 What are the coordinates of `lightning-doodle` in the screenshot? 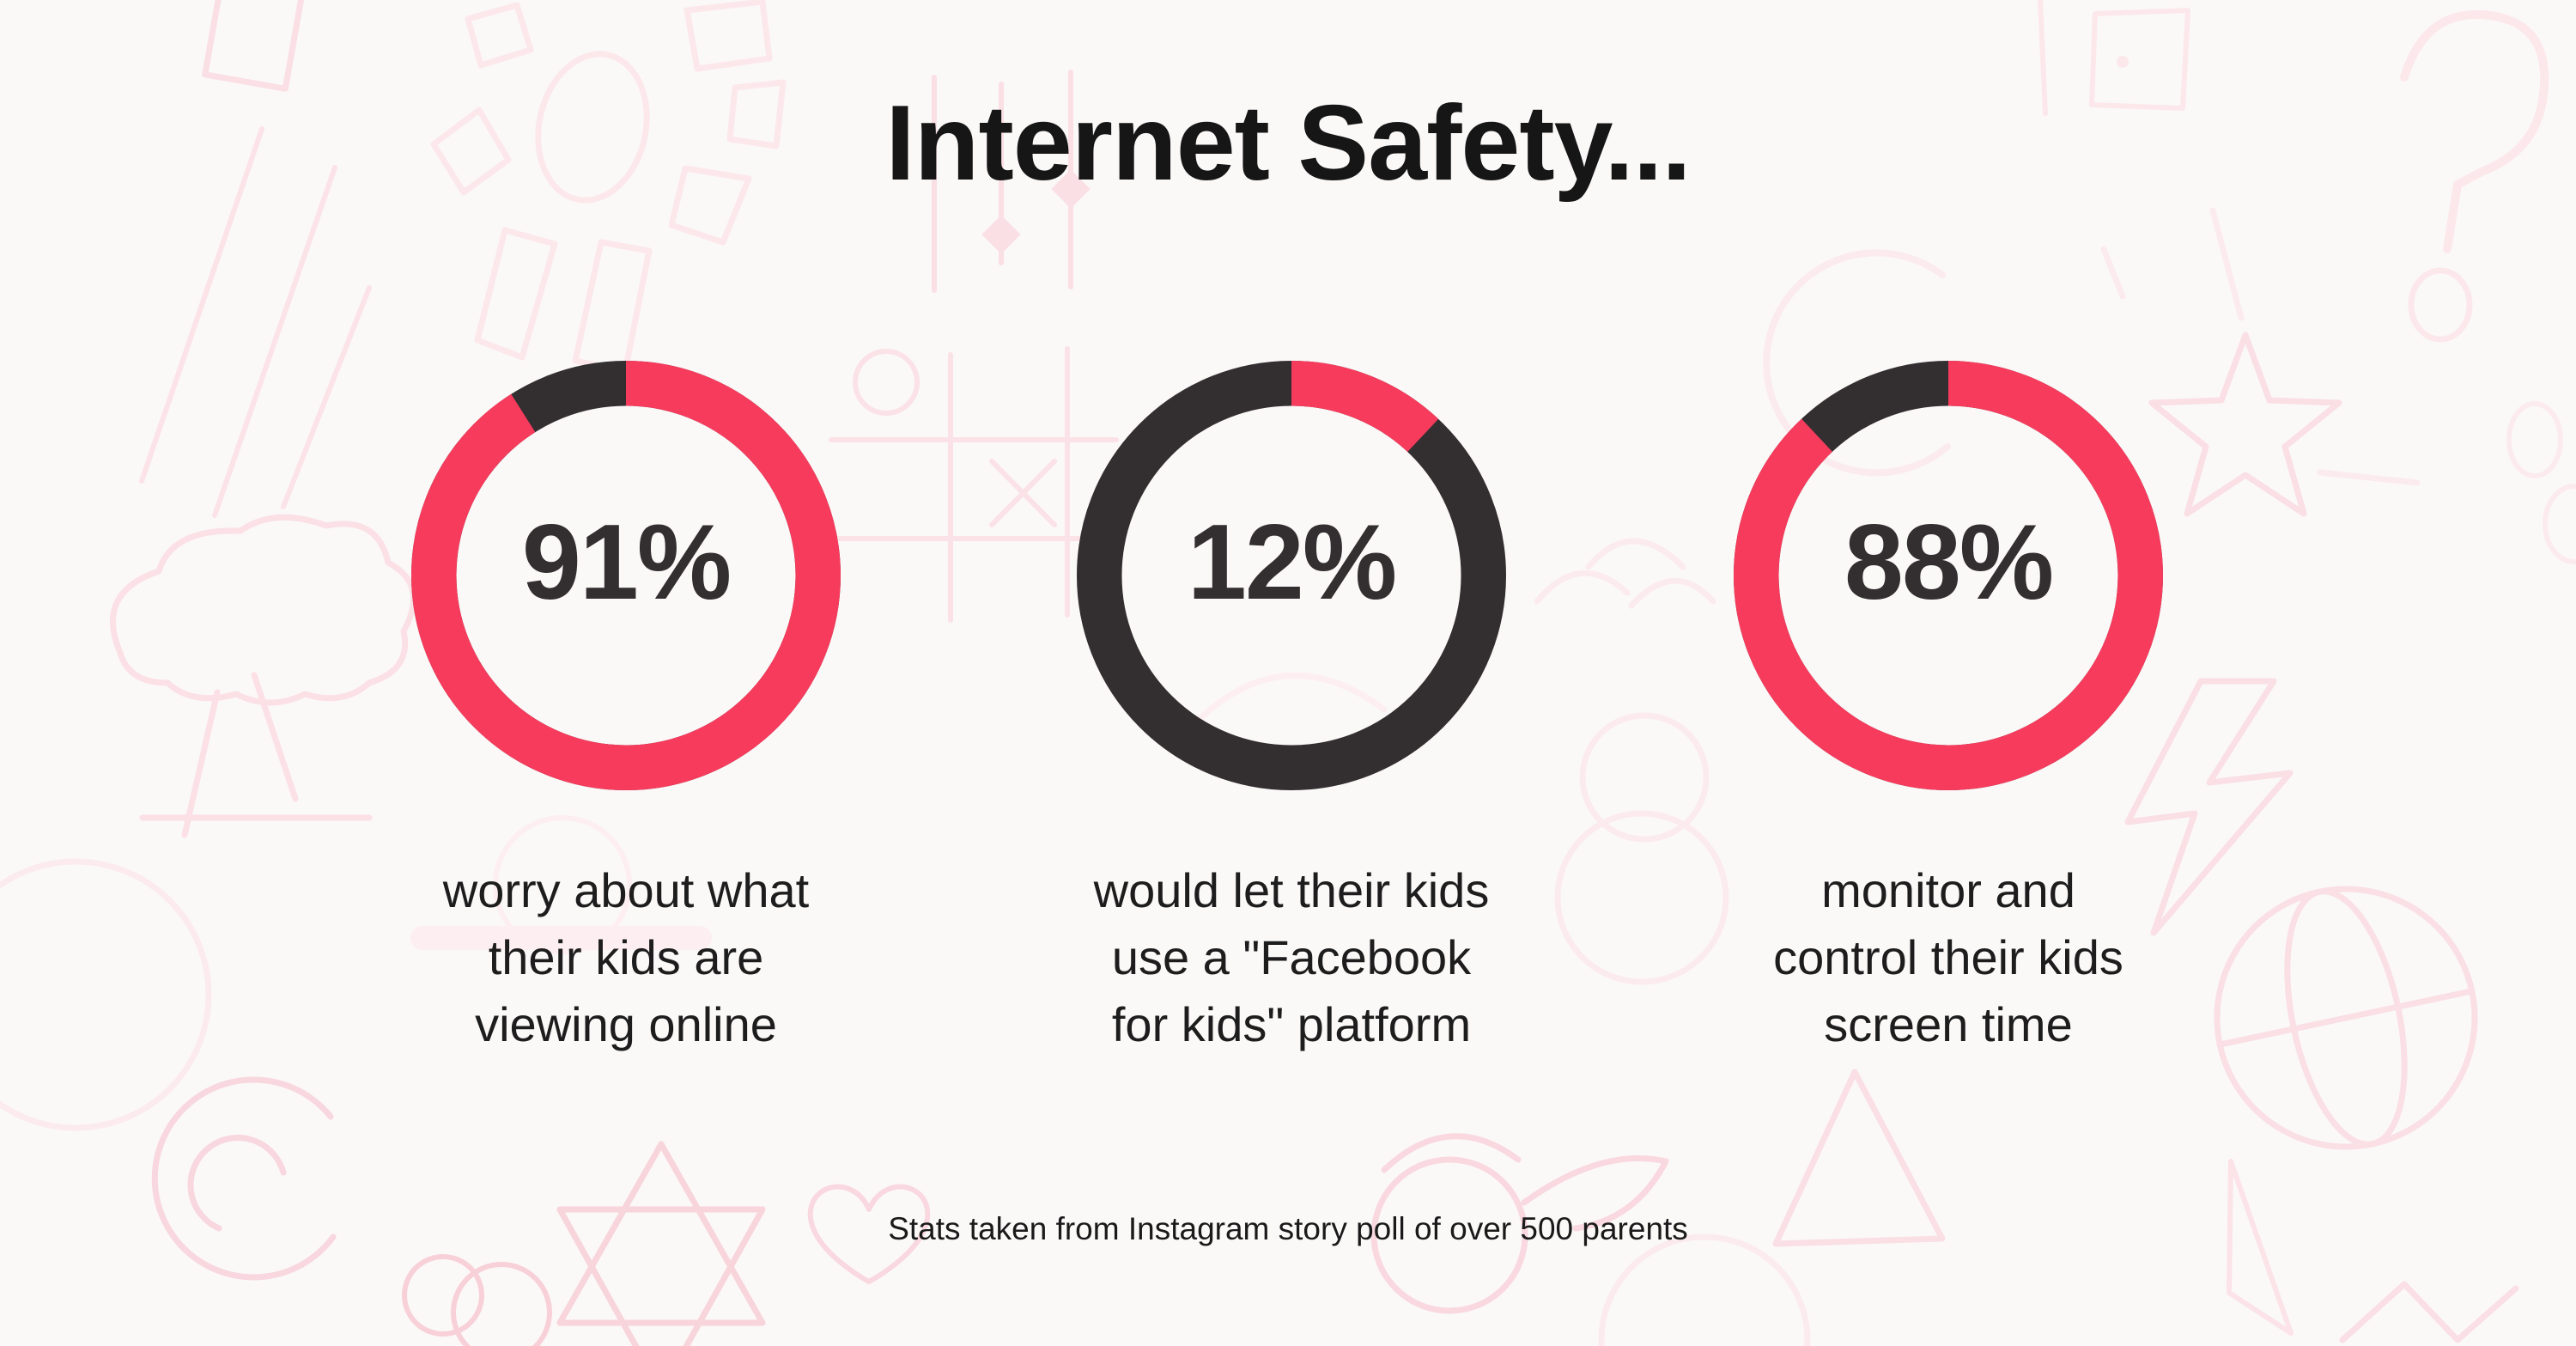 It's located at (2208, 807).